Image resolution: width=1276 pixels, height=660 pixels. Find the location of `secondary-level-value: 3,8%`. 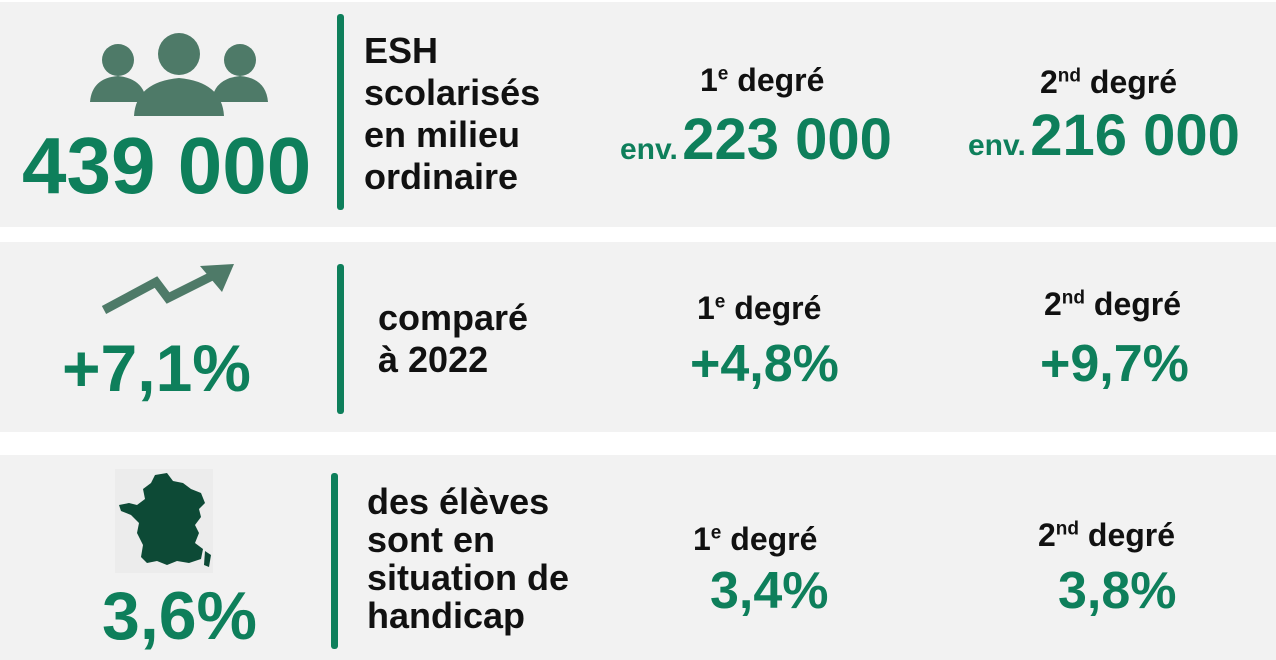

secondary-level-value: 3,8% is located at coordinates (1117, 591).